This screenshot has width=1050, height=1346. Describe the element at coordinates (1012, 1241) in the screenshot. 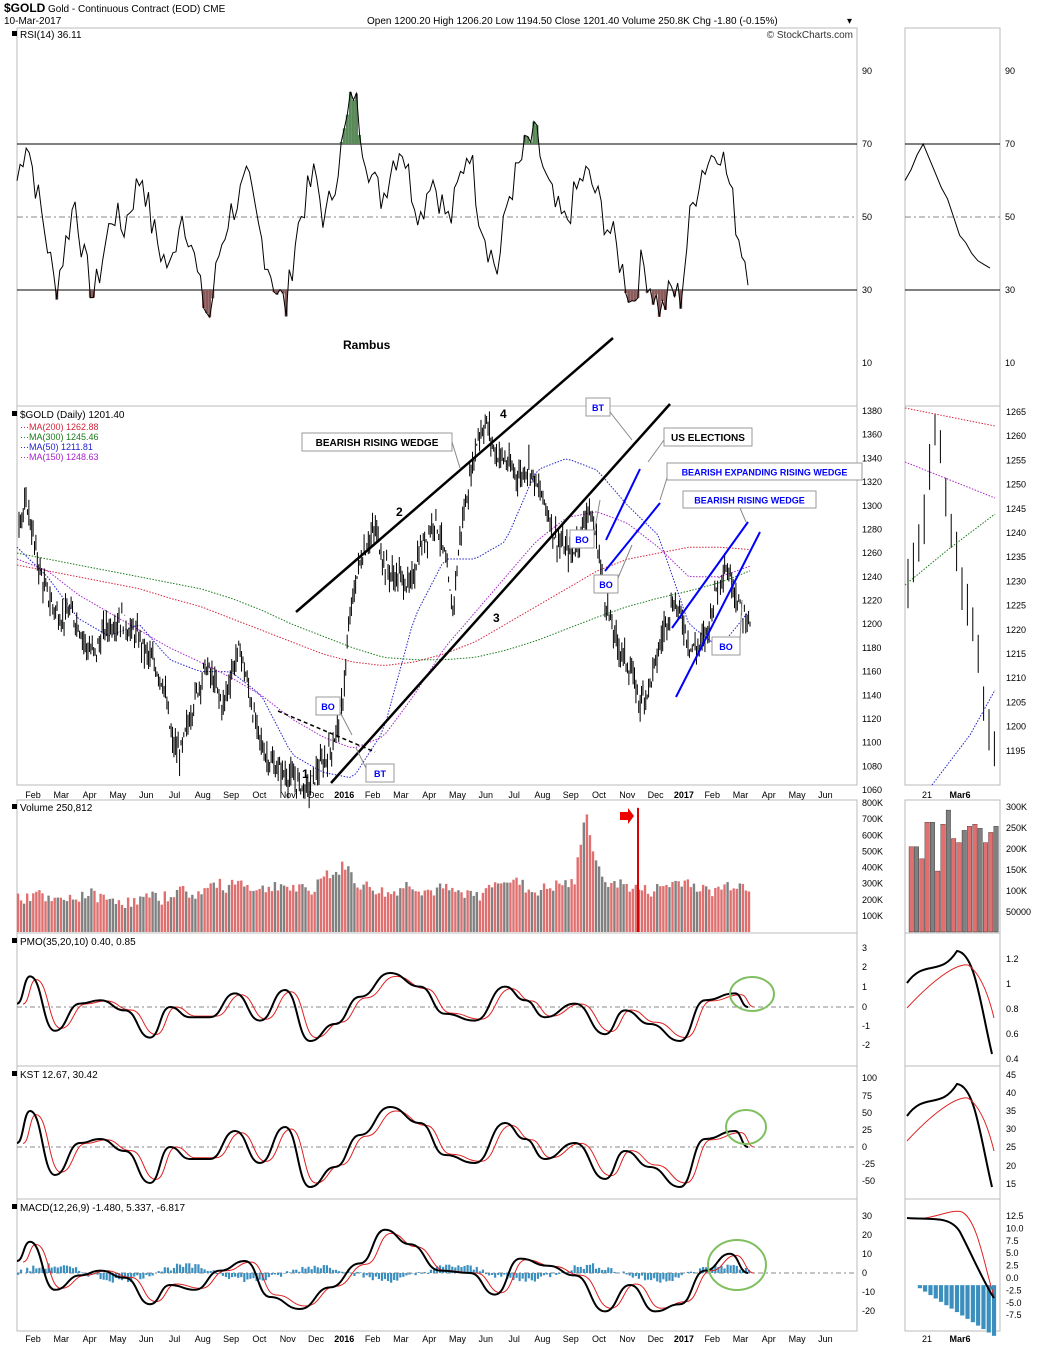

I see `macd-tick-label-right: 7.5` at that location.